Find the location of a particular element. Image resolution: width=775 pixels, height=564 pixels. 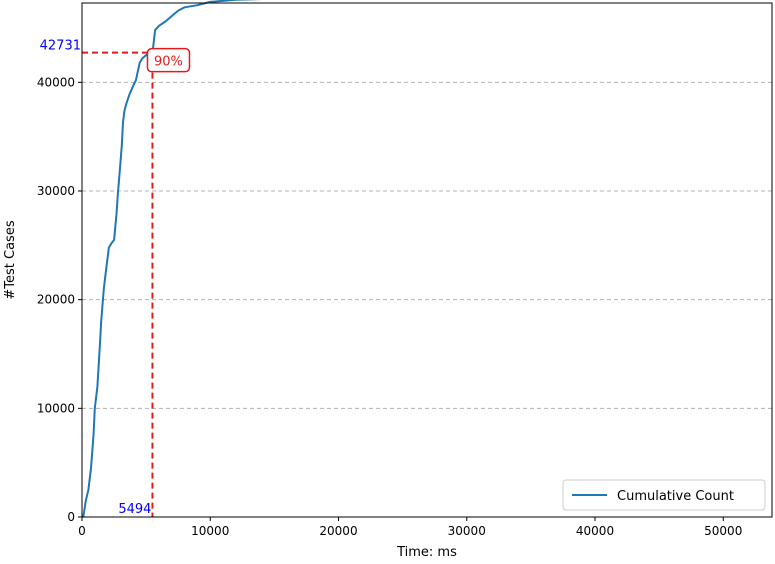

legend-box is located at coordinates (664, 495).